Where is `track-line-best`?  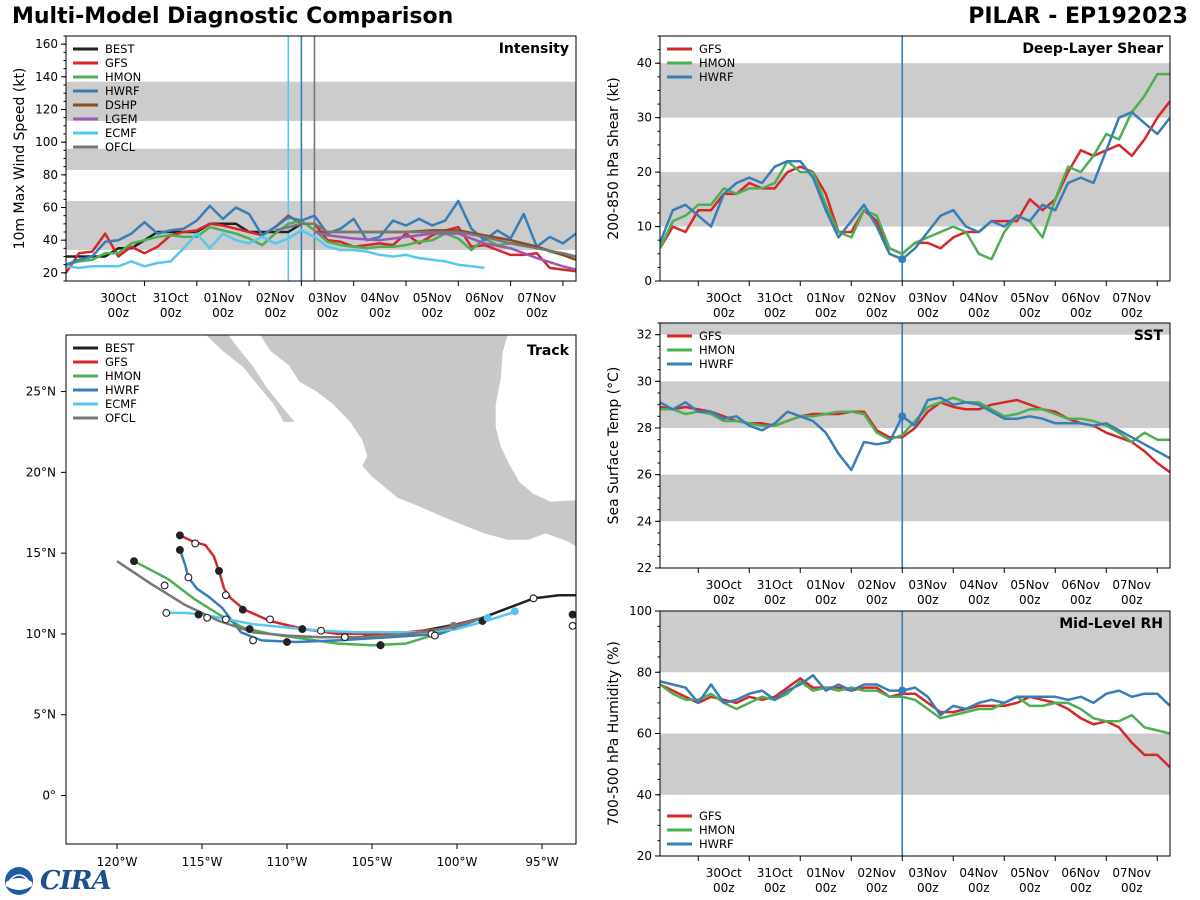
track-line-best is located at coordinates (469, 615).